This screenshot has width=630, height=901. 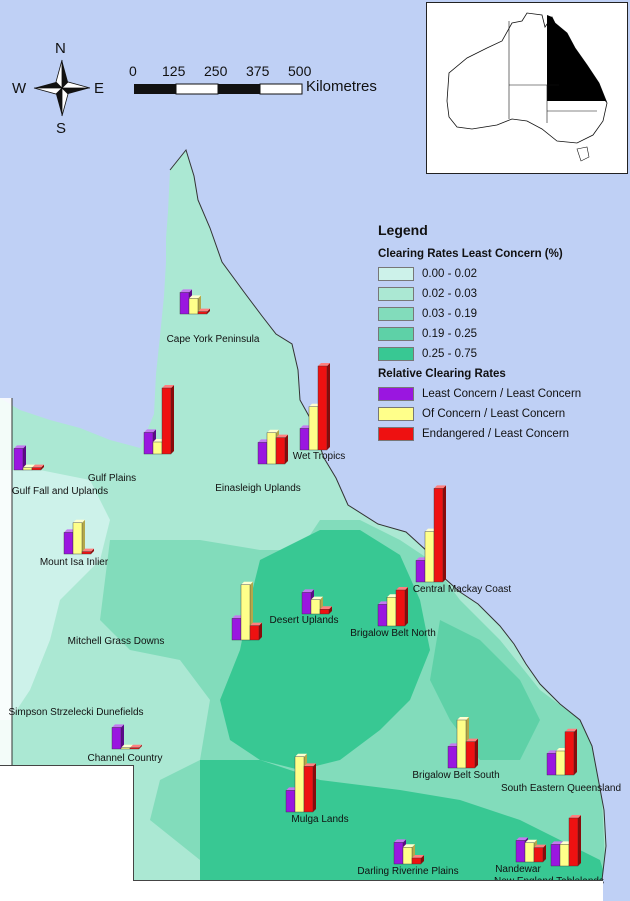 I want to click on legend-class-label: 0.00 - 0.02, so click(x=449, y=274).